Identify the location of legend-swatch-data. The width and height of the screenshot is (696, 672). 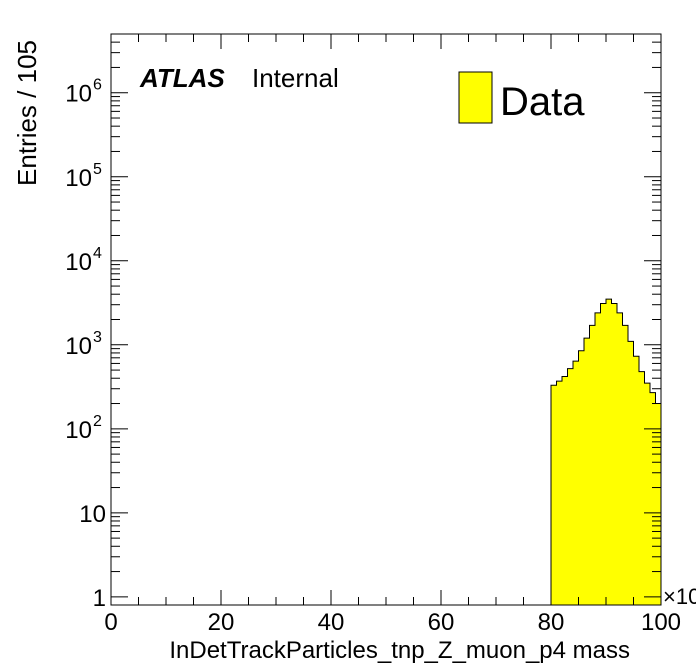
(475, 97).